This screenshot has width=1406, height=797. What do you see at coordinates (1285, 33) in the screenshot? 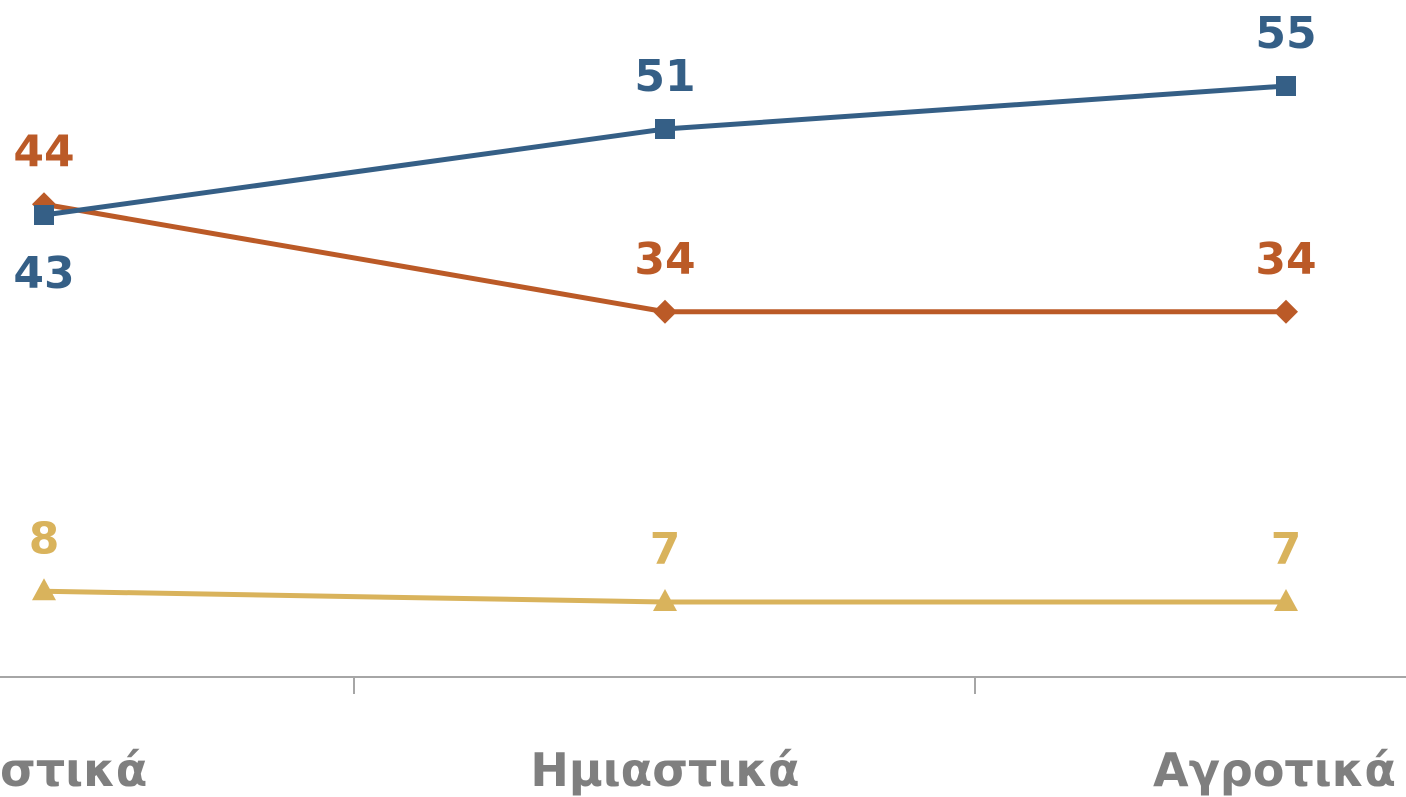
I see `data-label: 55` at bounding box center [1285, 33].